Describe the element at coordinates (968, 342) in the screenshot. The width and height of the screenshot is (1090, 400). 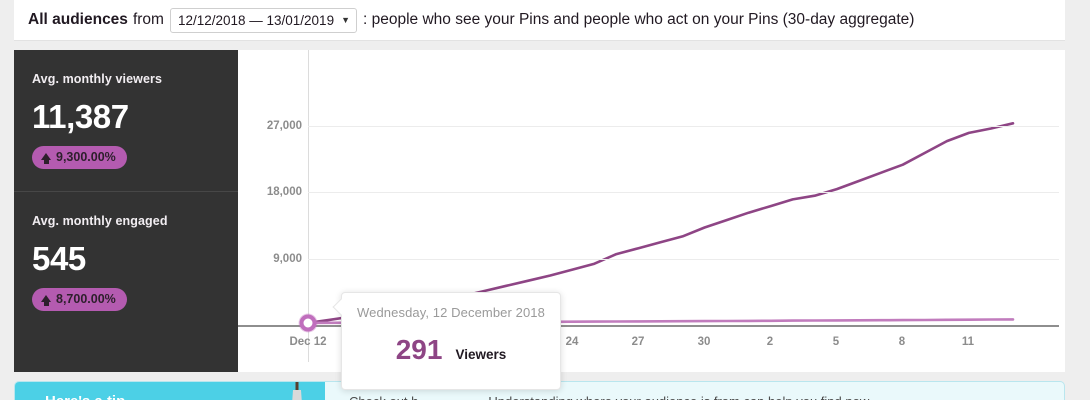
I see `x-axis-tick-label: 11` at that location.